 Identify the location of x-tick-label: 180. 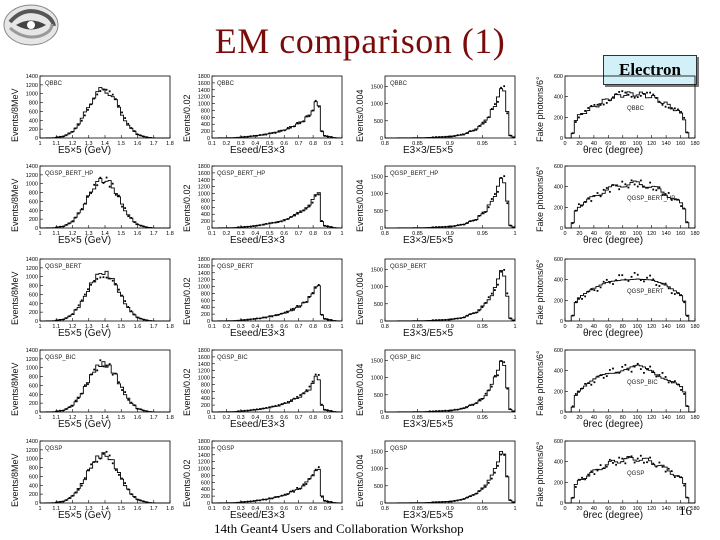
(694, 144).